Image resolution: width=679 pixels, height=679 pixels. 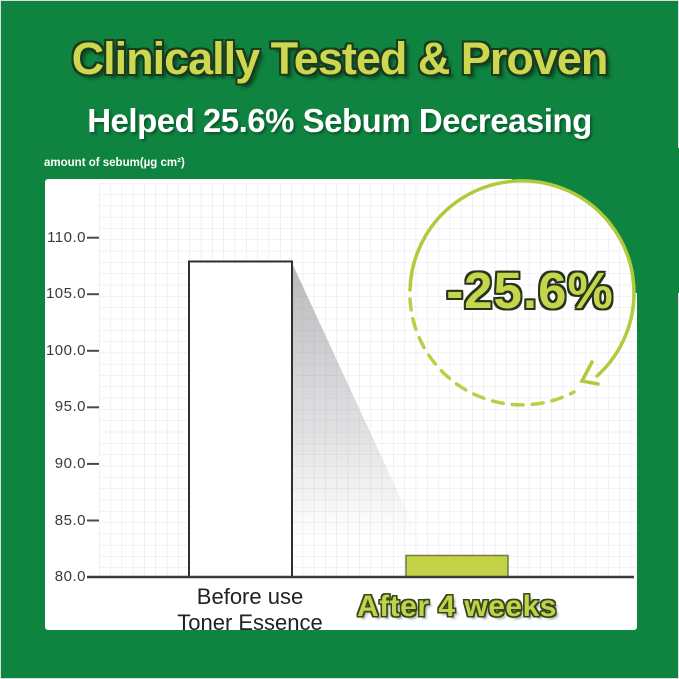 What do you see at coordinates (114, 163) in the screenshot?
I see `y-axis-unit-label: amount of sebum(µg cm²)` at bounding box center [114, 163].